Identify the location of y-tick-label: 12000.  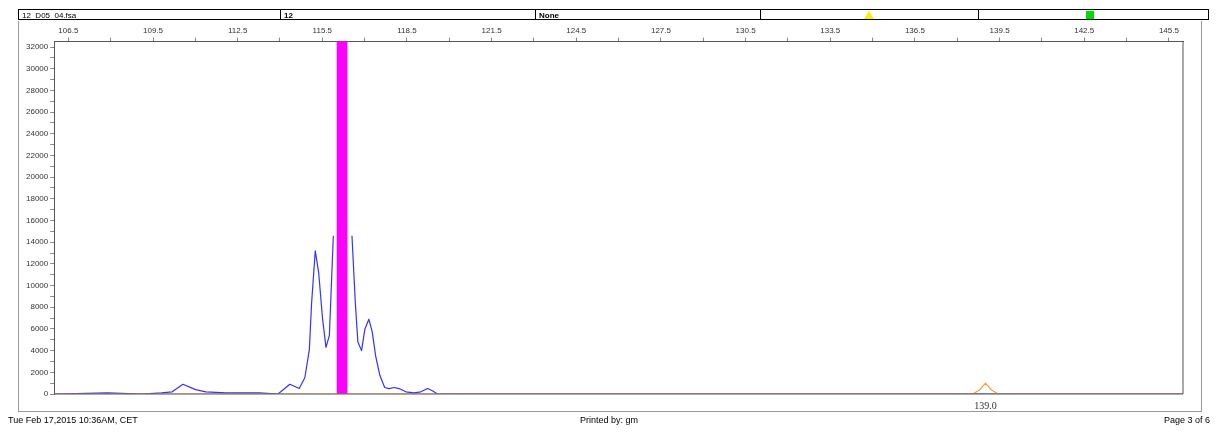
(37, 264).